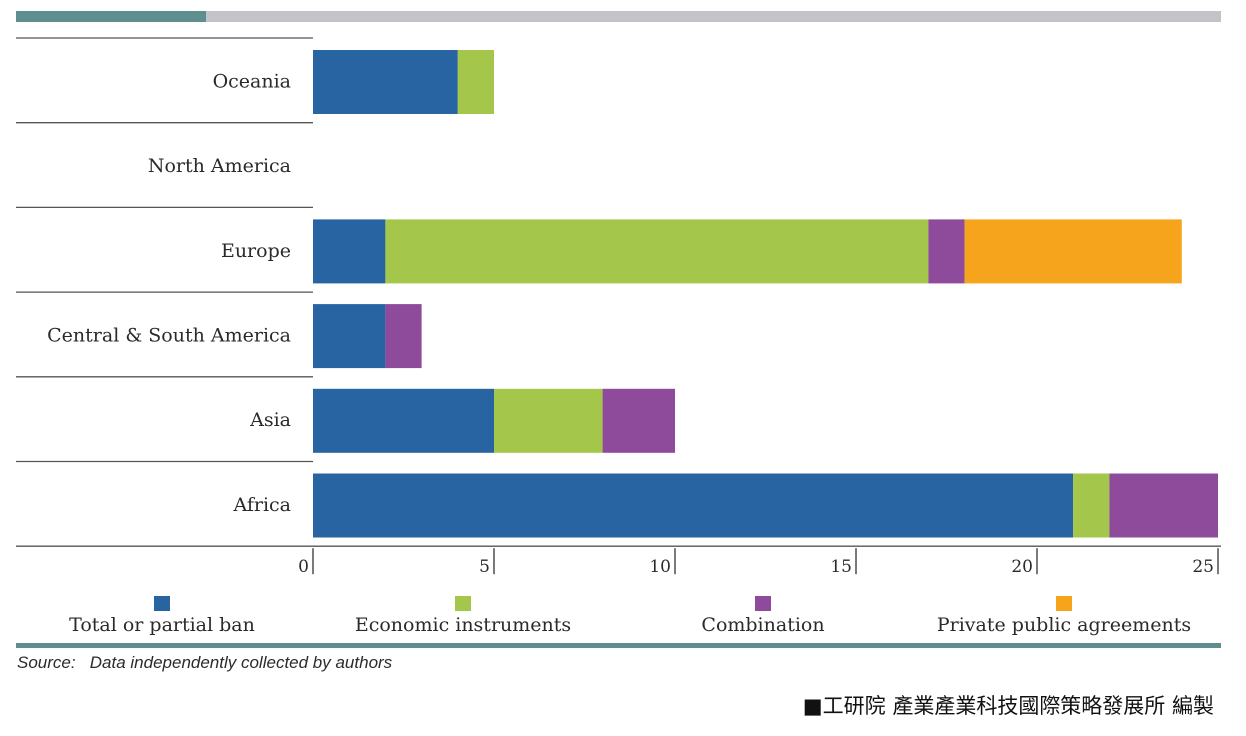  Describe the element at coordinates (1022, 567) in the screenshot. I see `x-tick-label: 20` at that location.